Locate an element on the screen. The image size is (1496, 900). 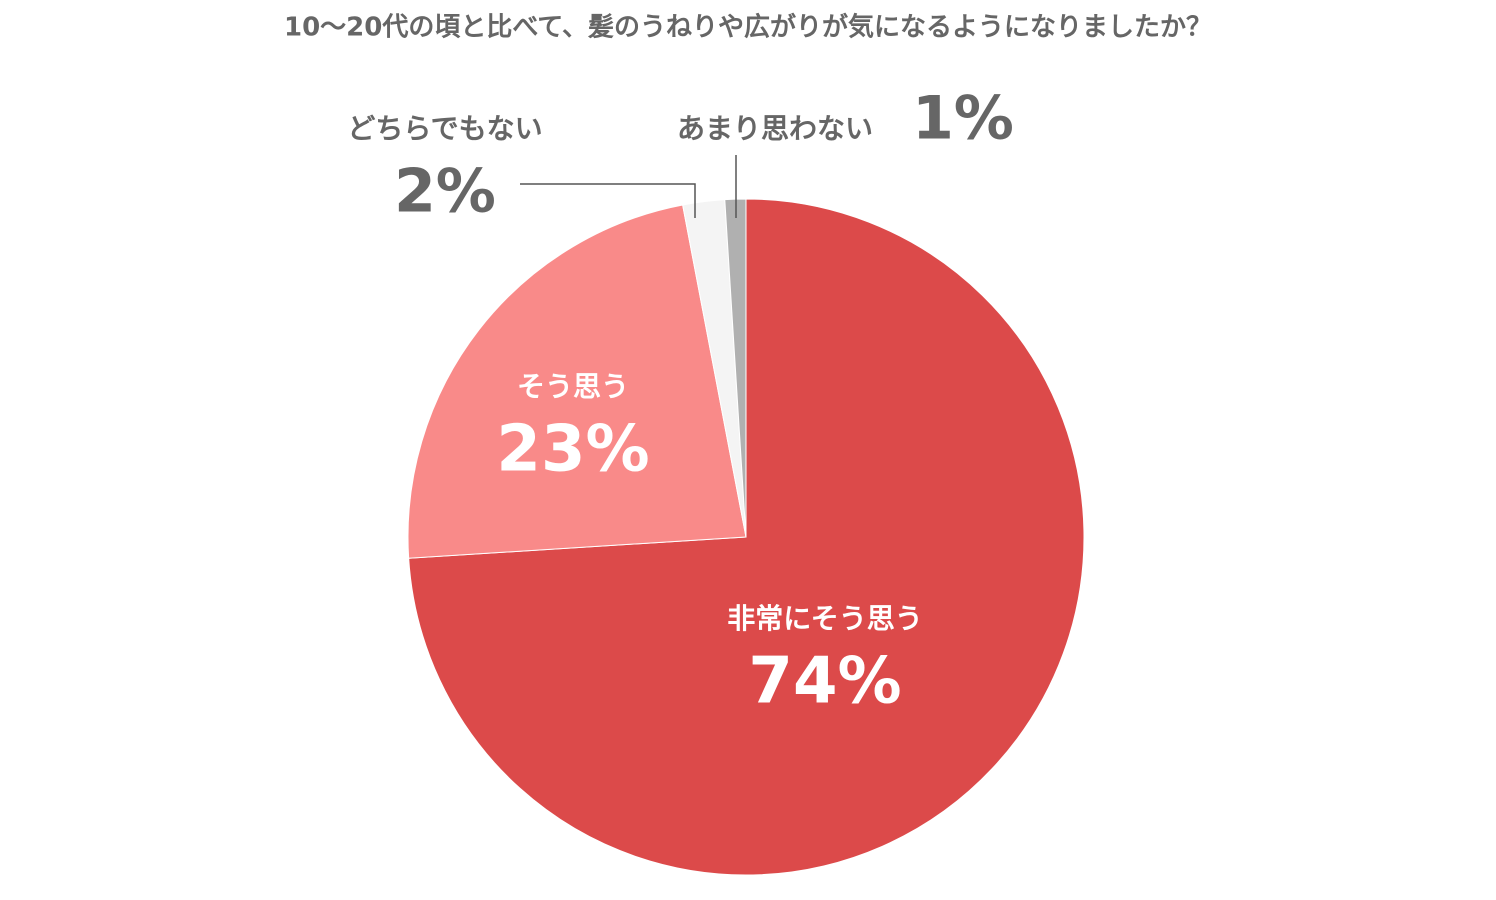
pie-slice is located at coordinates (577, 381).